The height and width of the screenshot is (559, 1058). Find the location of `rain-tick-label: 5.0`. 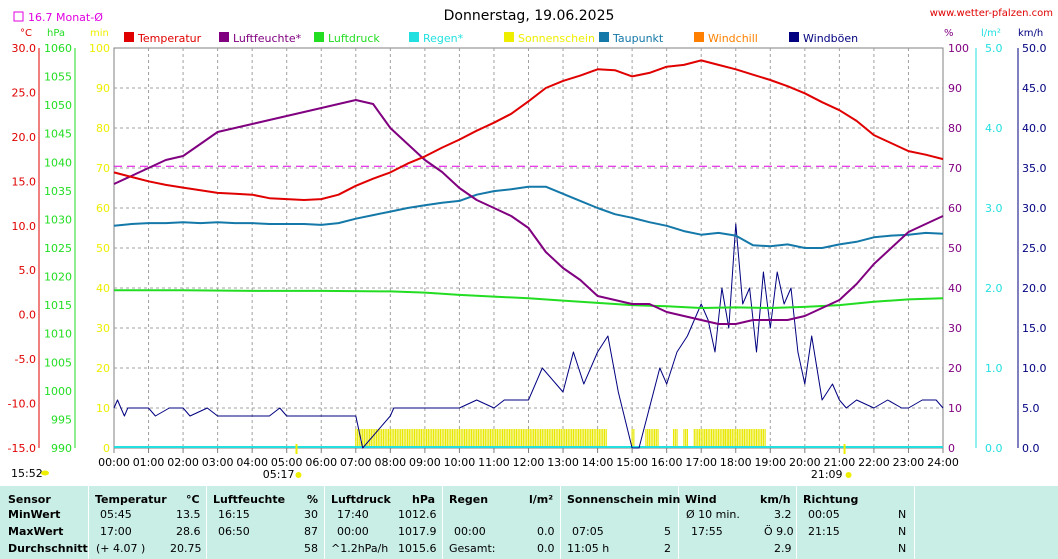

rain-tick-label: 5.0 is located at coordinates (994, 48).